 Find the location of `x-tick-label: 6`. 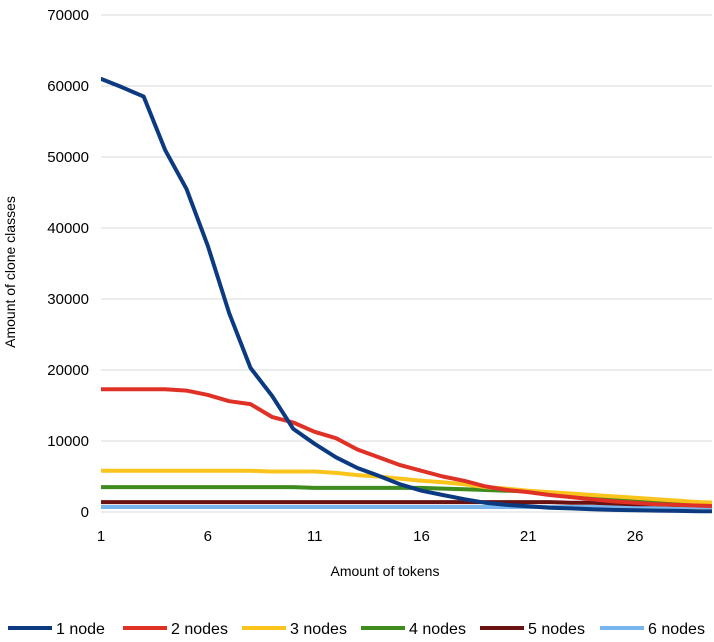

x-tick-label: 6 is located at coordinates (208, 536).